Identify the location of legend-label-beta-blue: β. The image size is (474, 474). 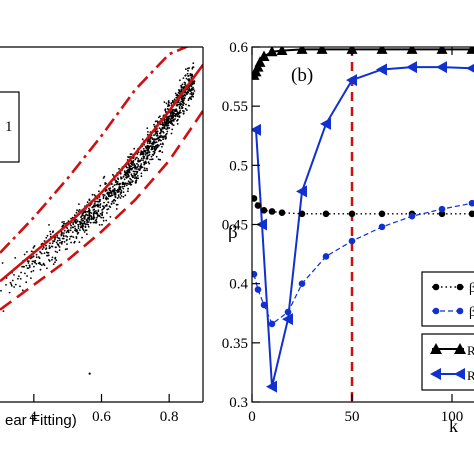
(471, 312).